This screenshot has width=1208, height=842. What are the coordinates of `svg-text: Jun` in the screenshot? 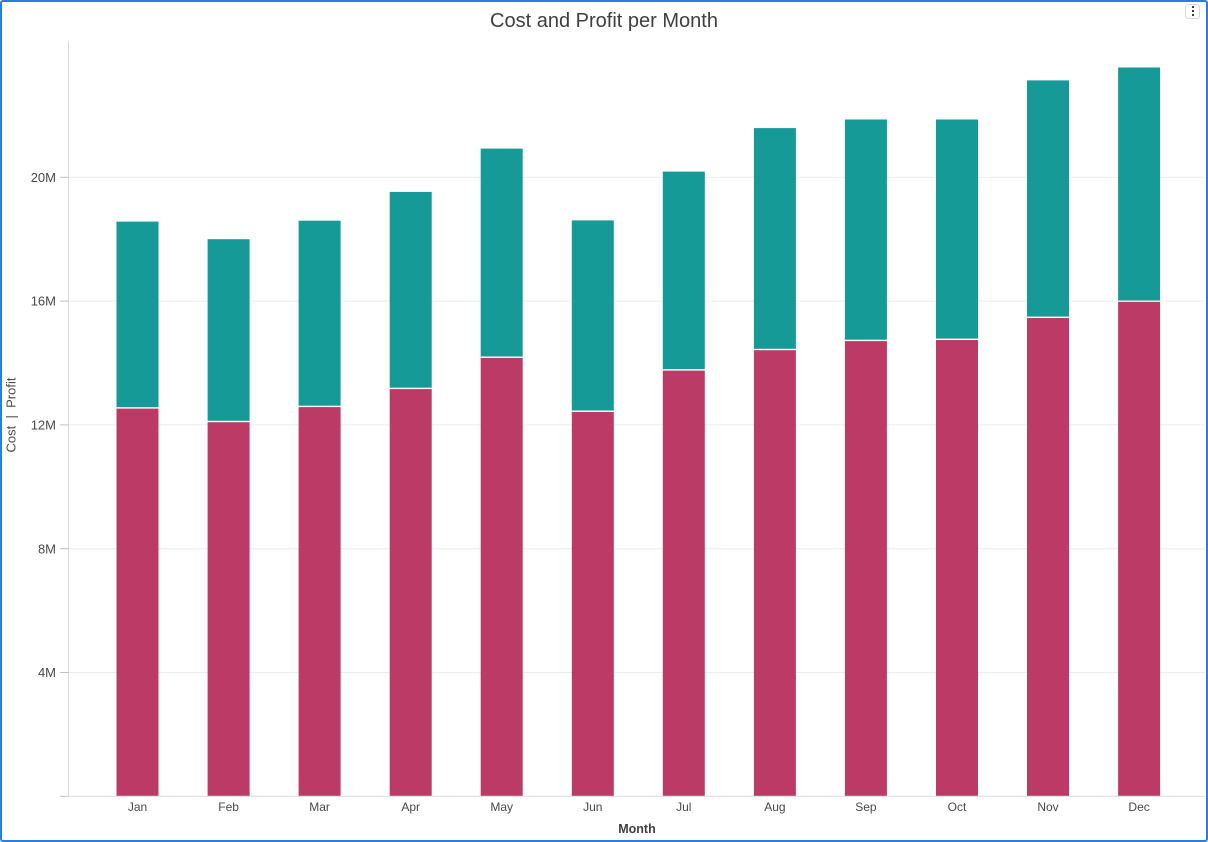 It's located at (592, 807).